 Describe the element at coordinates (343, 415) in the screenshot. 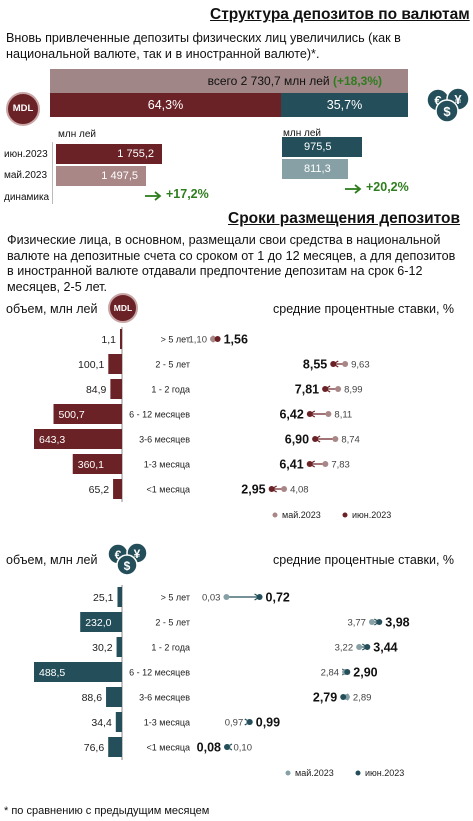

I see `rate-label-may: 8,11` at that location.